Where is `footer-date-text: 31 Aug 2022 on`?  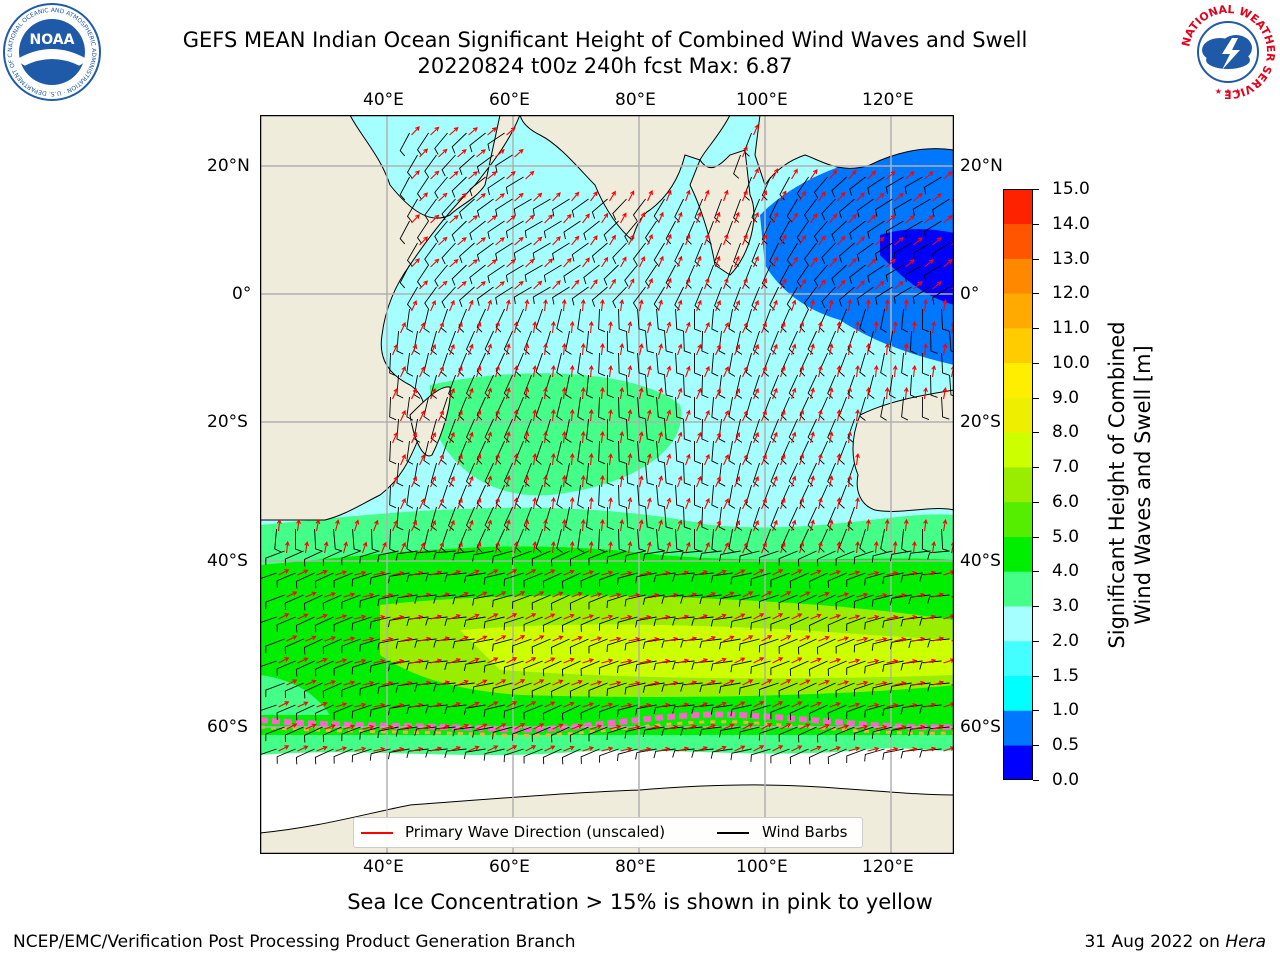 footer-date-text: 31 Aug 2022 on is located at coordinates (1155, 942).